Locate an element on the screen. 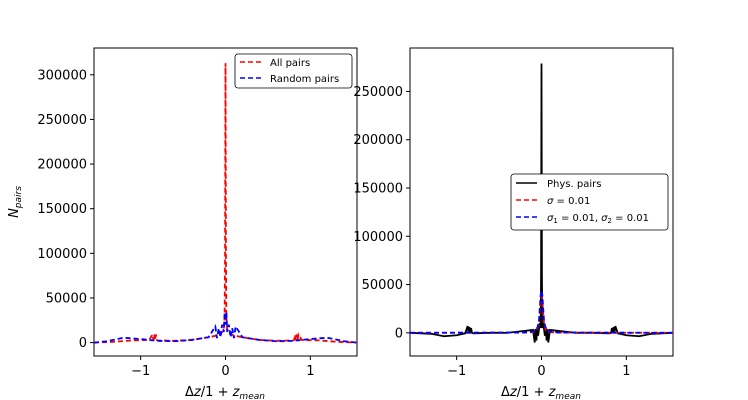  left-y-tick-label-5: 250000 is located at coordinates (62, 120).